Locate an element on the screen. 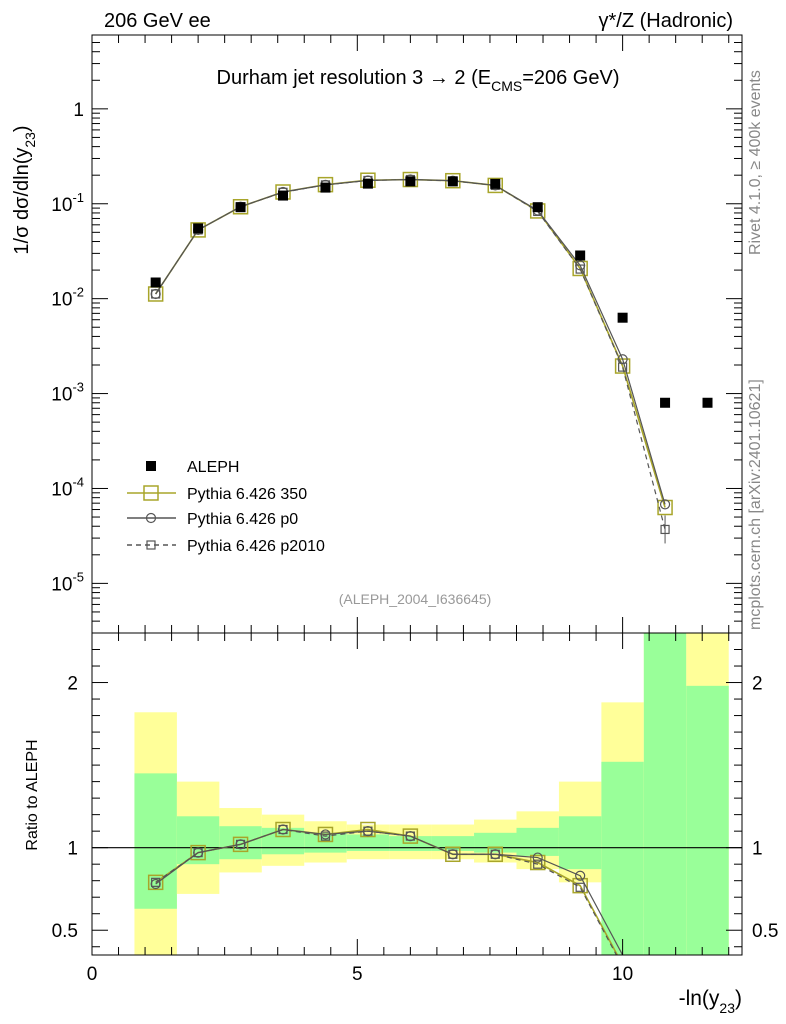 The image size is (786, 1024). legend-label: Pythia 6.426 p2010 is located at coordinates (256, 546).